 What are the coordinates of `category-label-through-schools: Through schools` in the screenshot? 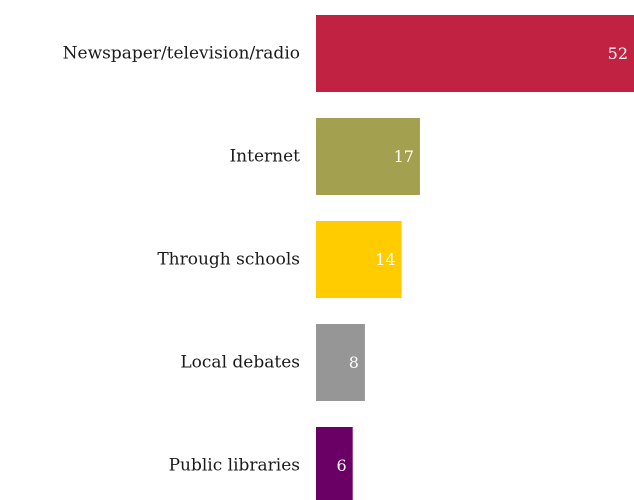 It's located at (228, 260).